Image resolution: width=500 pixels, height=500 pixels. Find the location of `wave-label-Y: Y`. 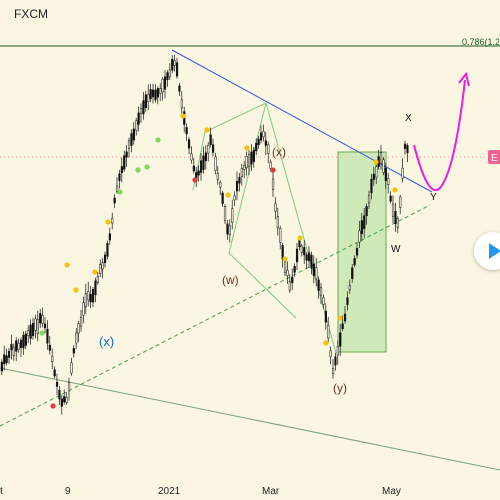

wave-label-Y: Y is located at coordinates (433, 197).